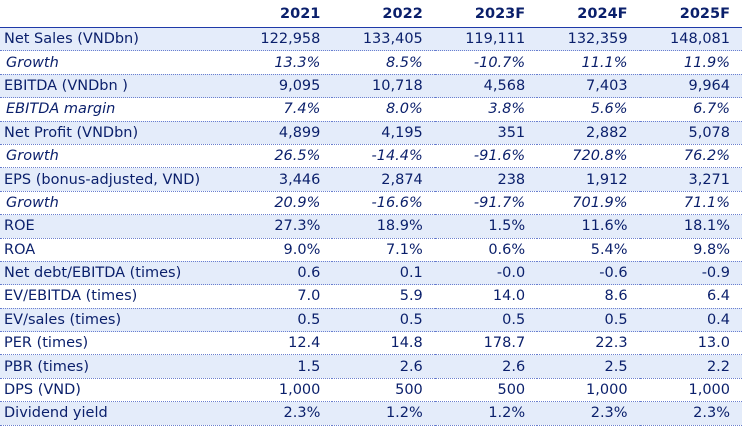 Image resolution: width=744 pixels, height=435 pixels. I want to click on row-value-cell: 119,111, so click(486, 39).